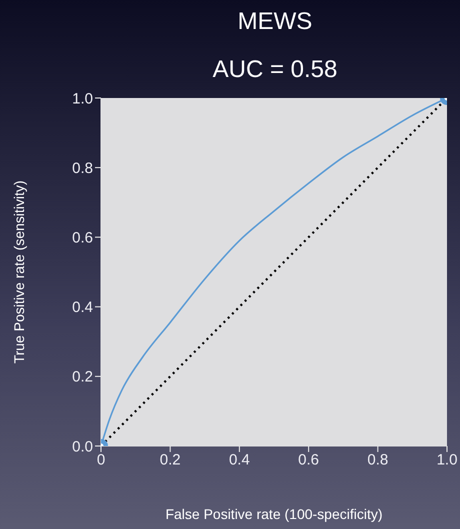  Describe the element at coordinates (82, 307) in the screenshot. I see `y-tick-label: 0.4` at that location.